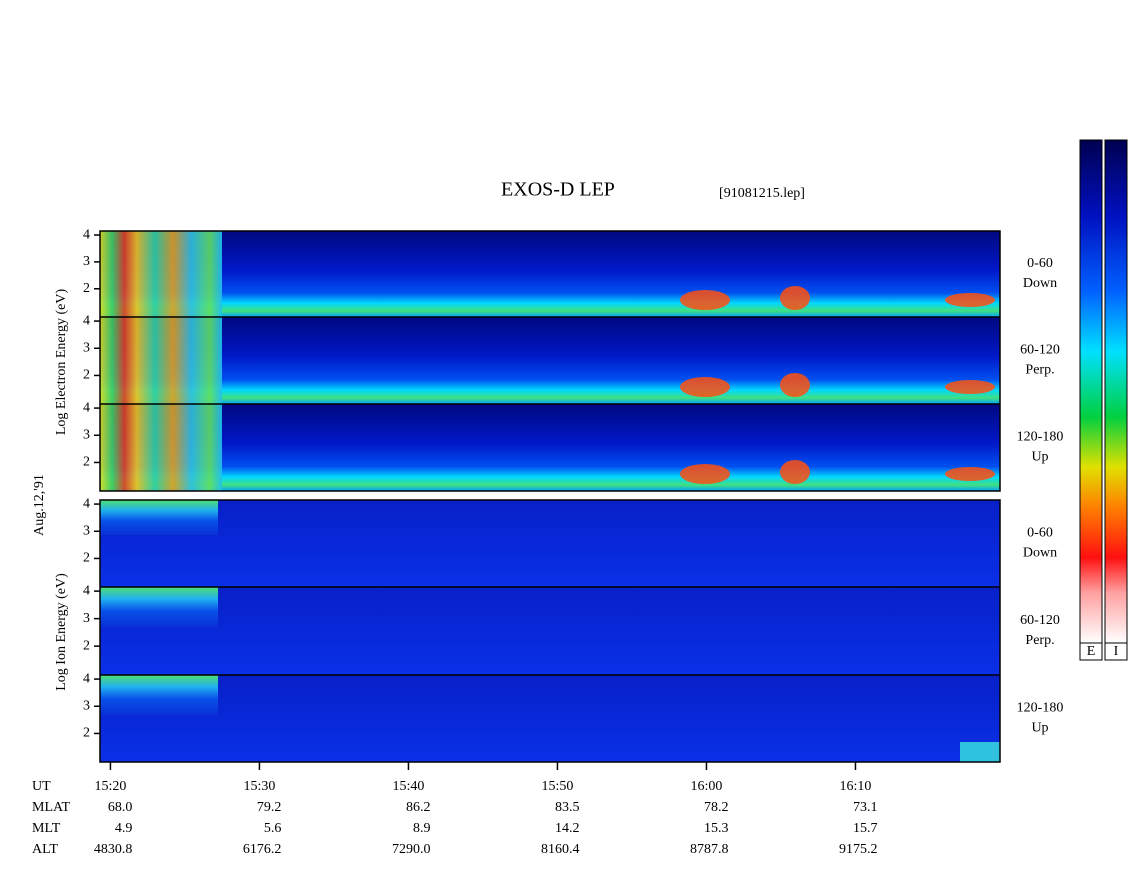 Image resolution: width=1130 pixels, height=875 pixels. Describe the element at coordinates (41, 786) in the screenshot. I see `row-label: UT` at that location.